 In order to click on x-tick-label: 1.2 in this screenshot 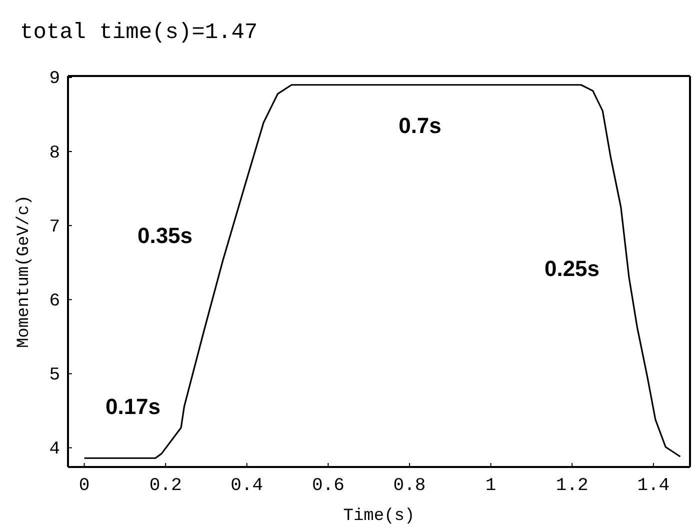, I will do `click(572, 486)`.